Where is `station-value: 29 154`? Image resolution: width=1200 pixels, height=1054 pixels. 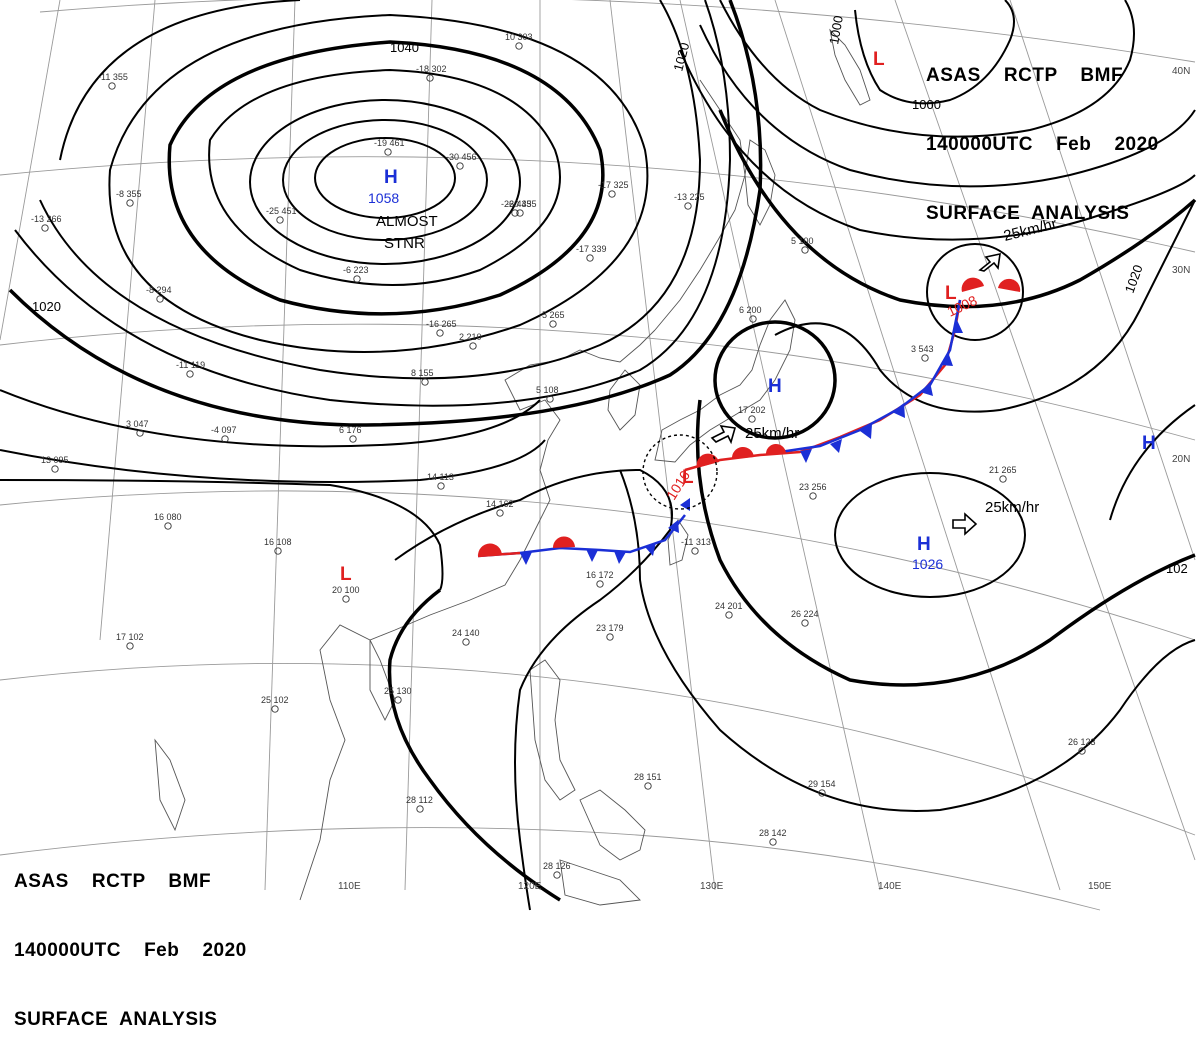 station-value: 29 154 is located at coordinates (822, 784).